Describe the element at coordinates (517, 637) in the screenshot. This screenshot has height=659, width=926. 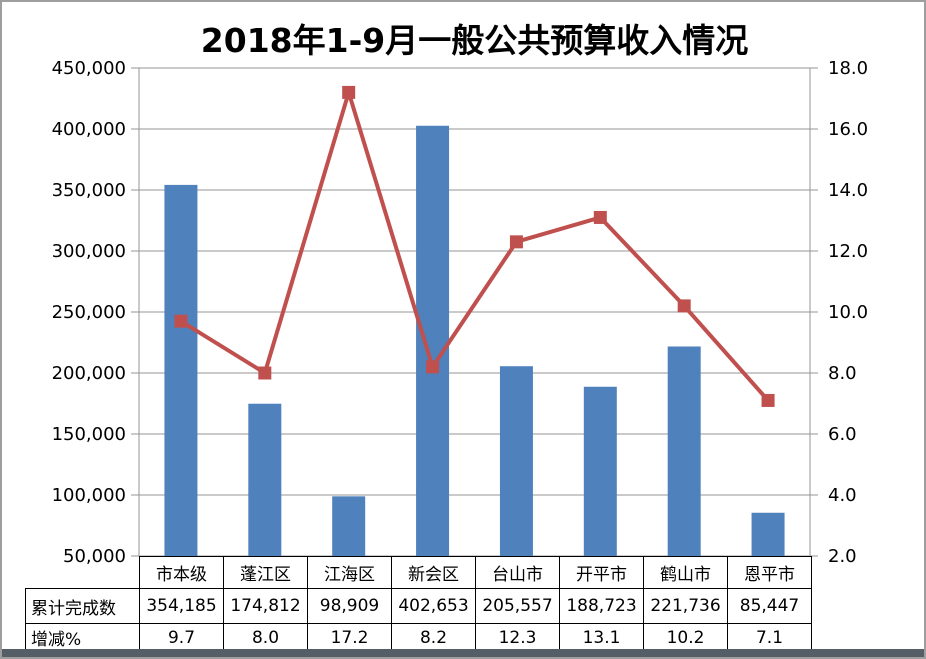
I see `value-cell: 12.3` at that location.